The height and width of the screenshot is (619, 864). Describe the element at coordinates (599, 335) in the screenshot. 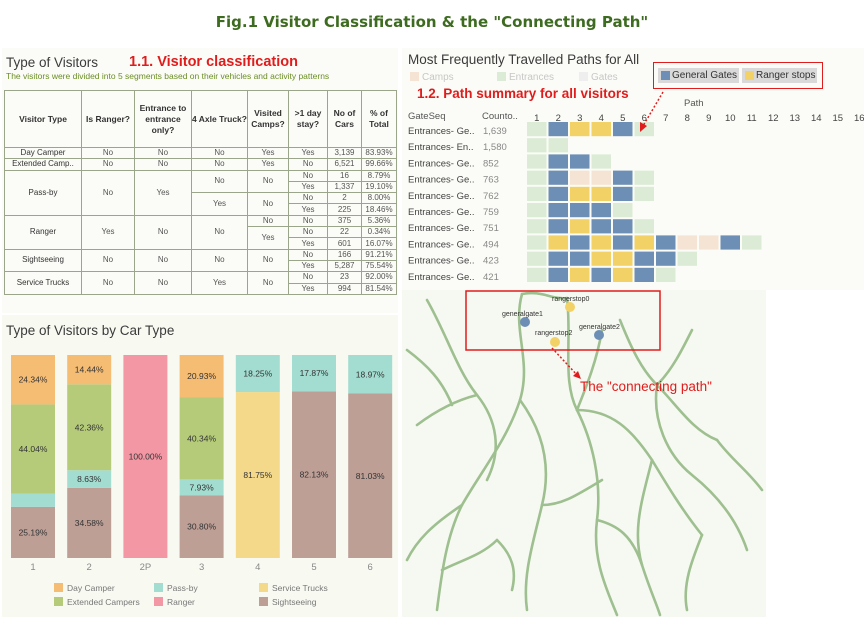

I see `generalgate2-marker` at that location.